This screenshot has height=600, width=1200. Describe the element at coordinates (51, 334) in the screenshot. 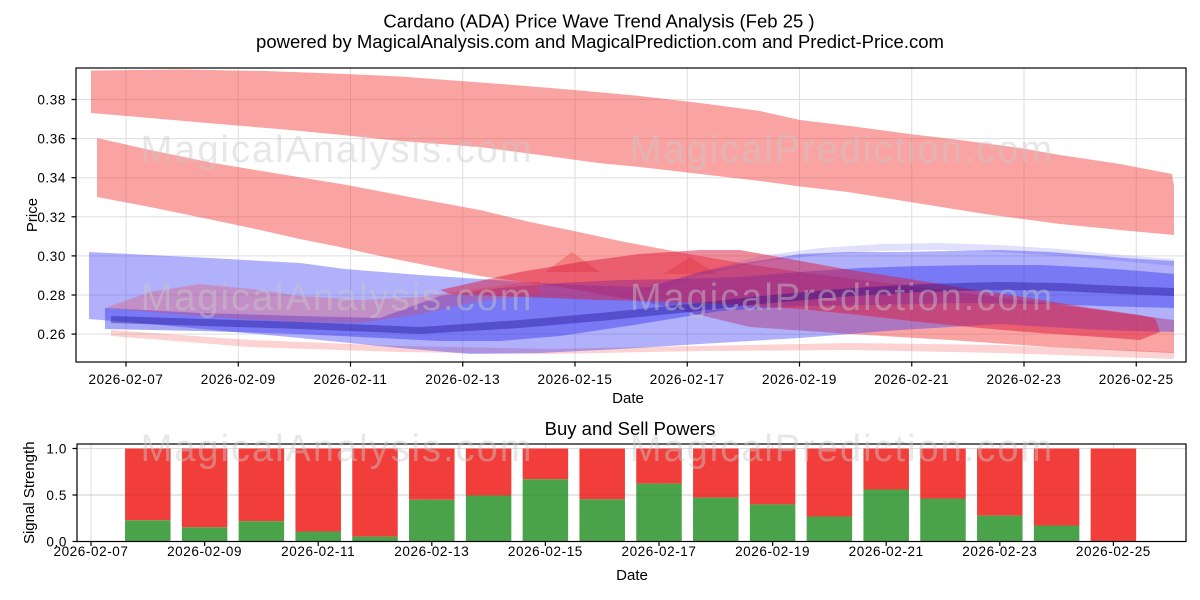

I see `svg-text: 0.26` at that location.